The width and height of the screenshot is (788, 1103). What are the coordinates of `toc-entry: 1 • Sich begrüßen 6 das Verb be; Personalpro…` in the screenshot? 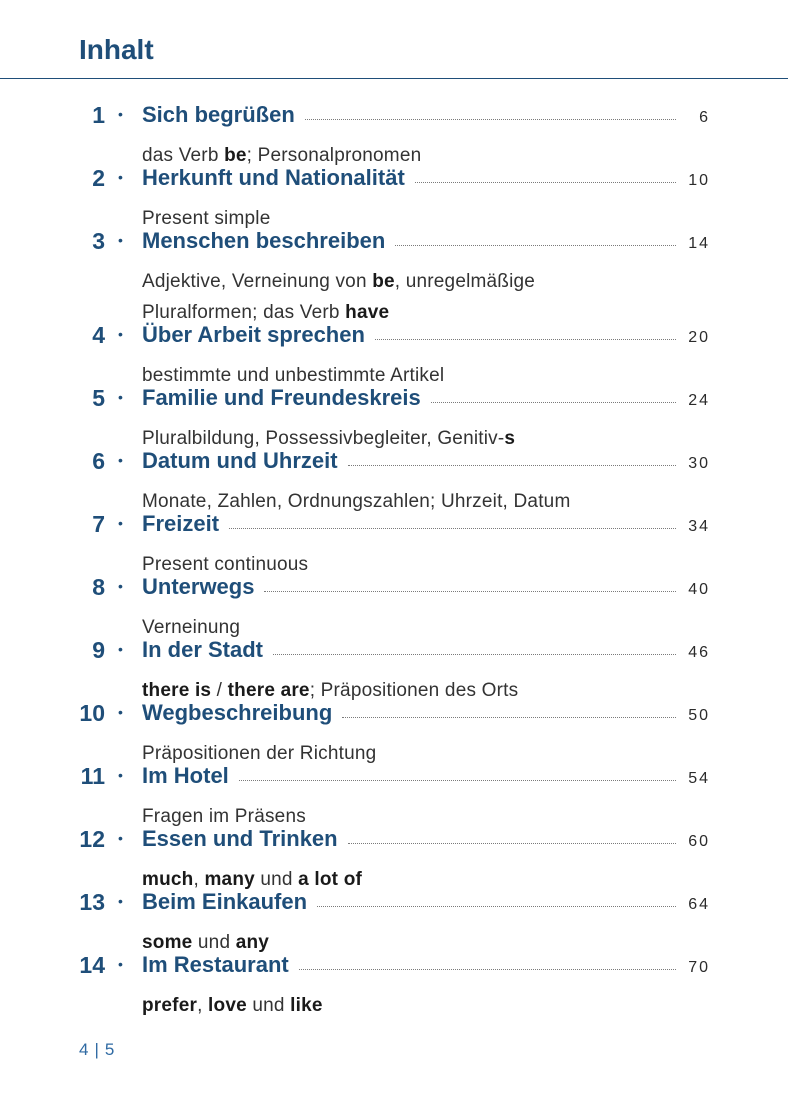 It's located at (394, 133).